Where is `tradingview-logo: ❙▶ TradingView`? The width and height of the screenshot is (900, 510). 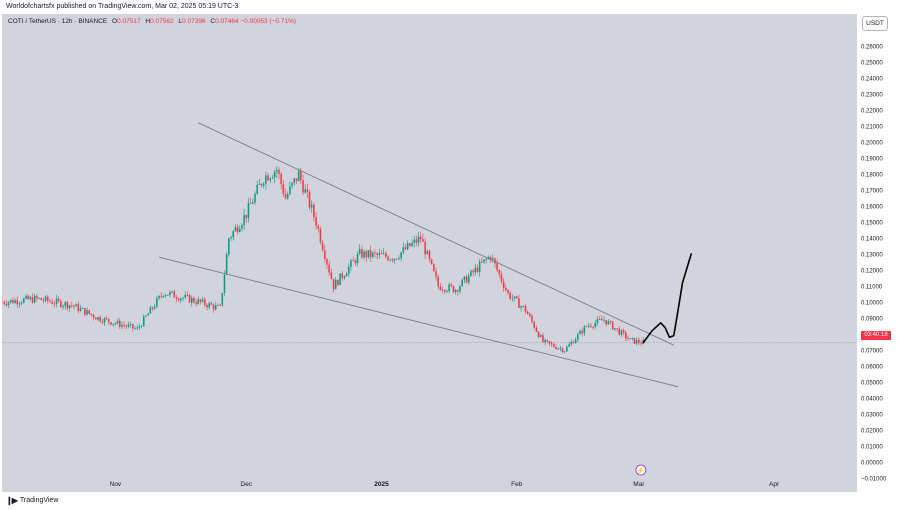 tradingview-logo: ❙▶ TradingView is located at coordinates (32, 500).